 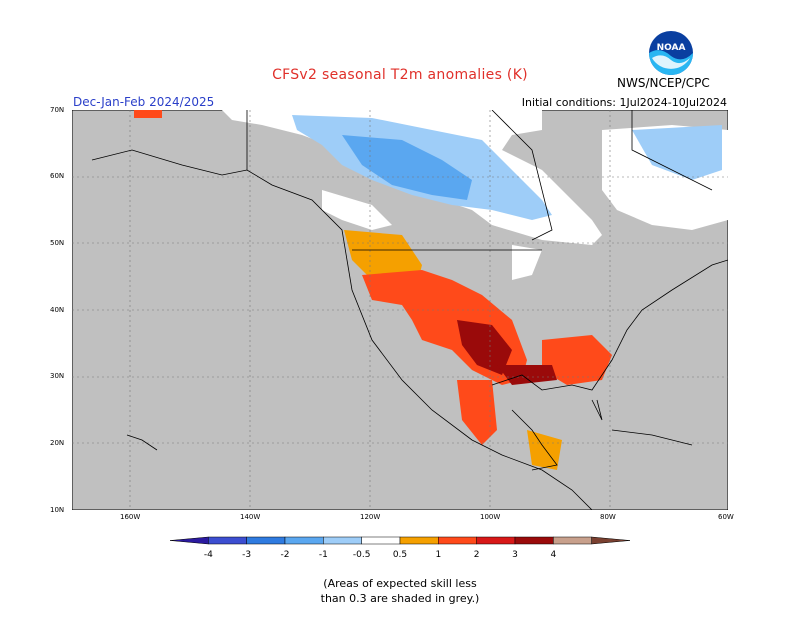 What do you see at coordinates (323, 555) in the screenshot?
I see `colorbar-label: -1` at bounding box center [323, 555].